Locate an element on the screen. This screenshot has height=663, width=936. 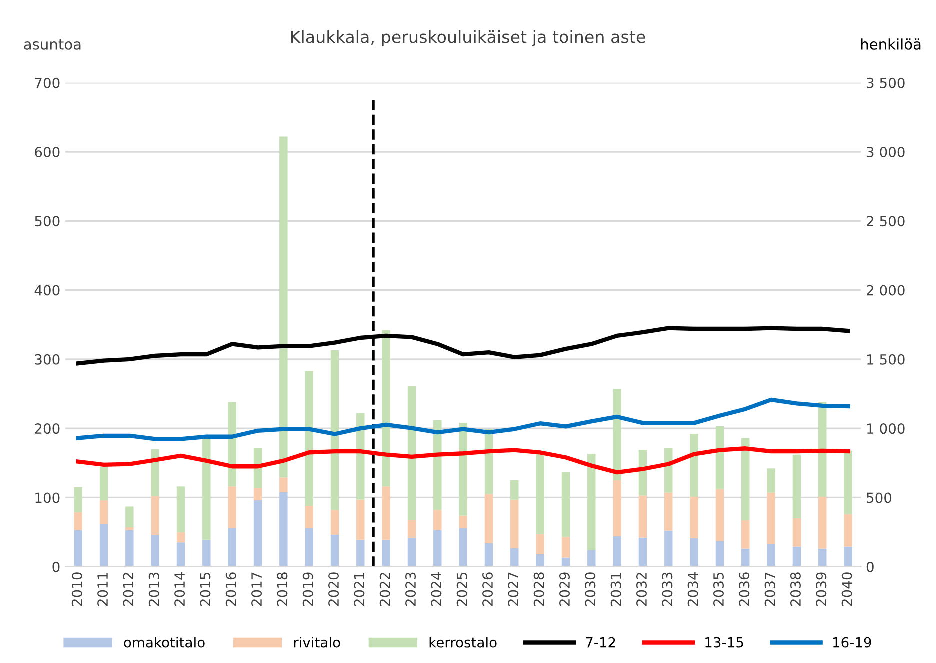
y2-tick-label: 3 000 is located at coordinates (886, 152).